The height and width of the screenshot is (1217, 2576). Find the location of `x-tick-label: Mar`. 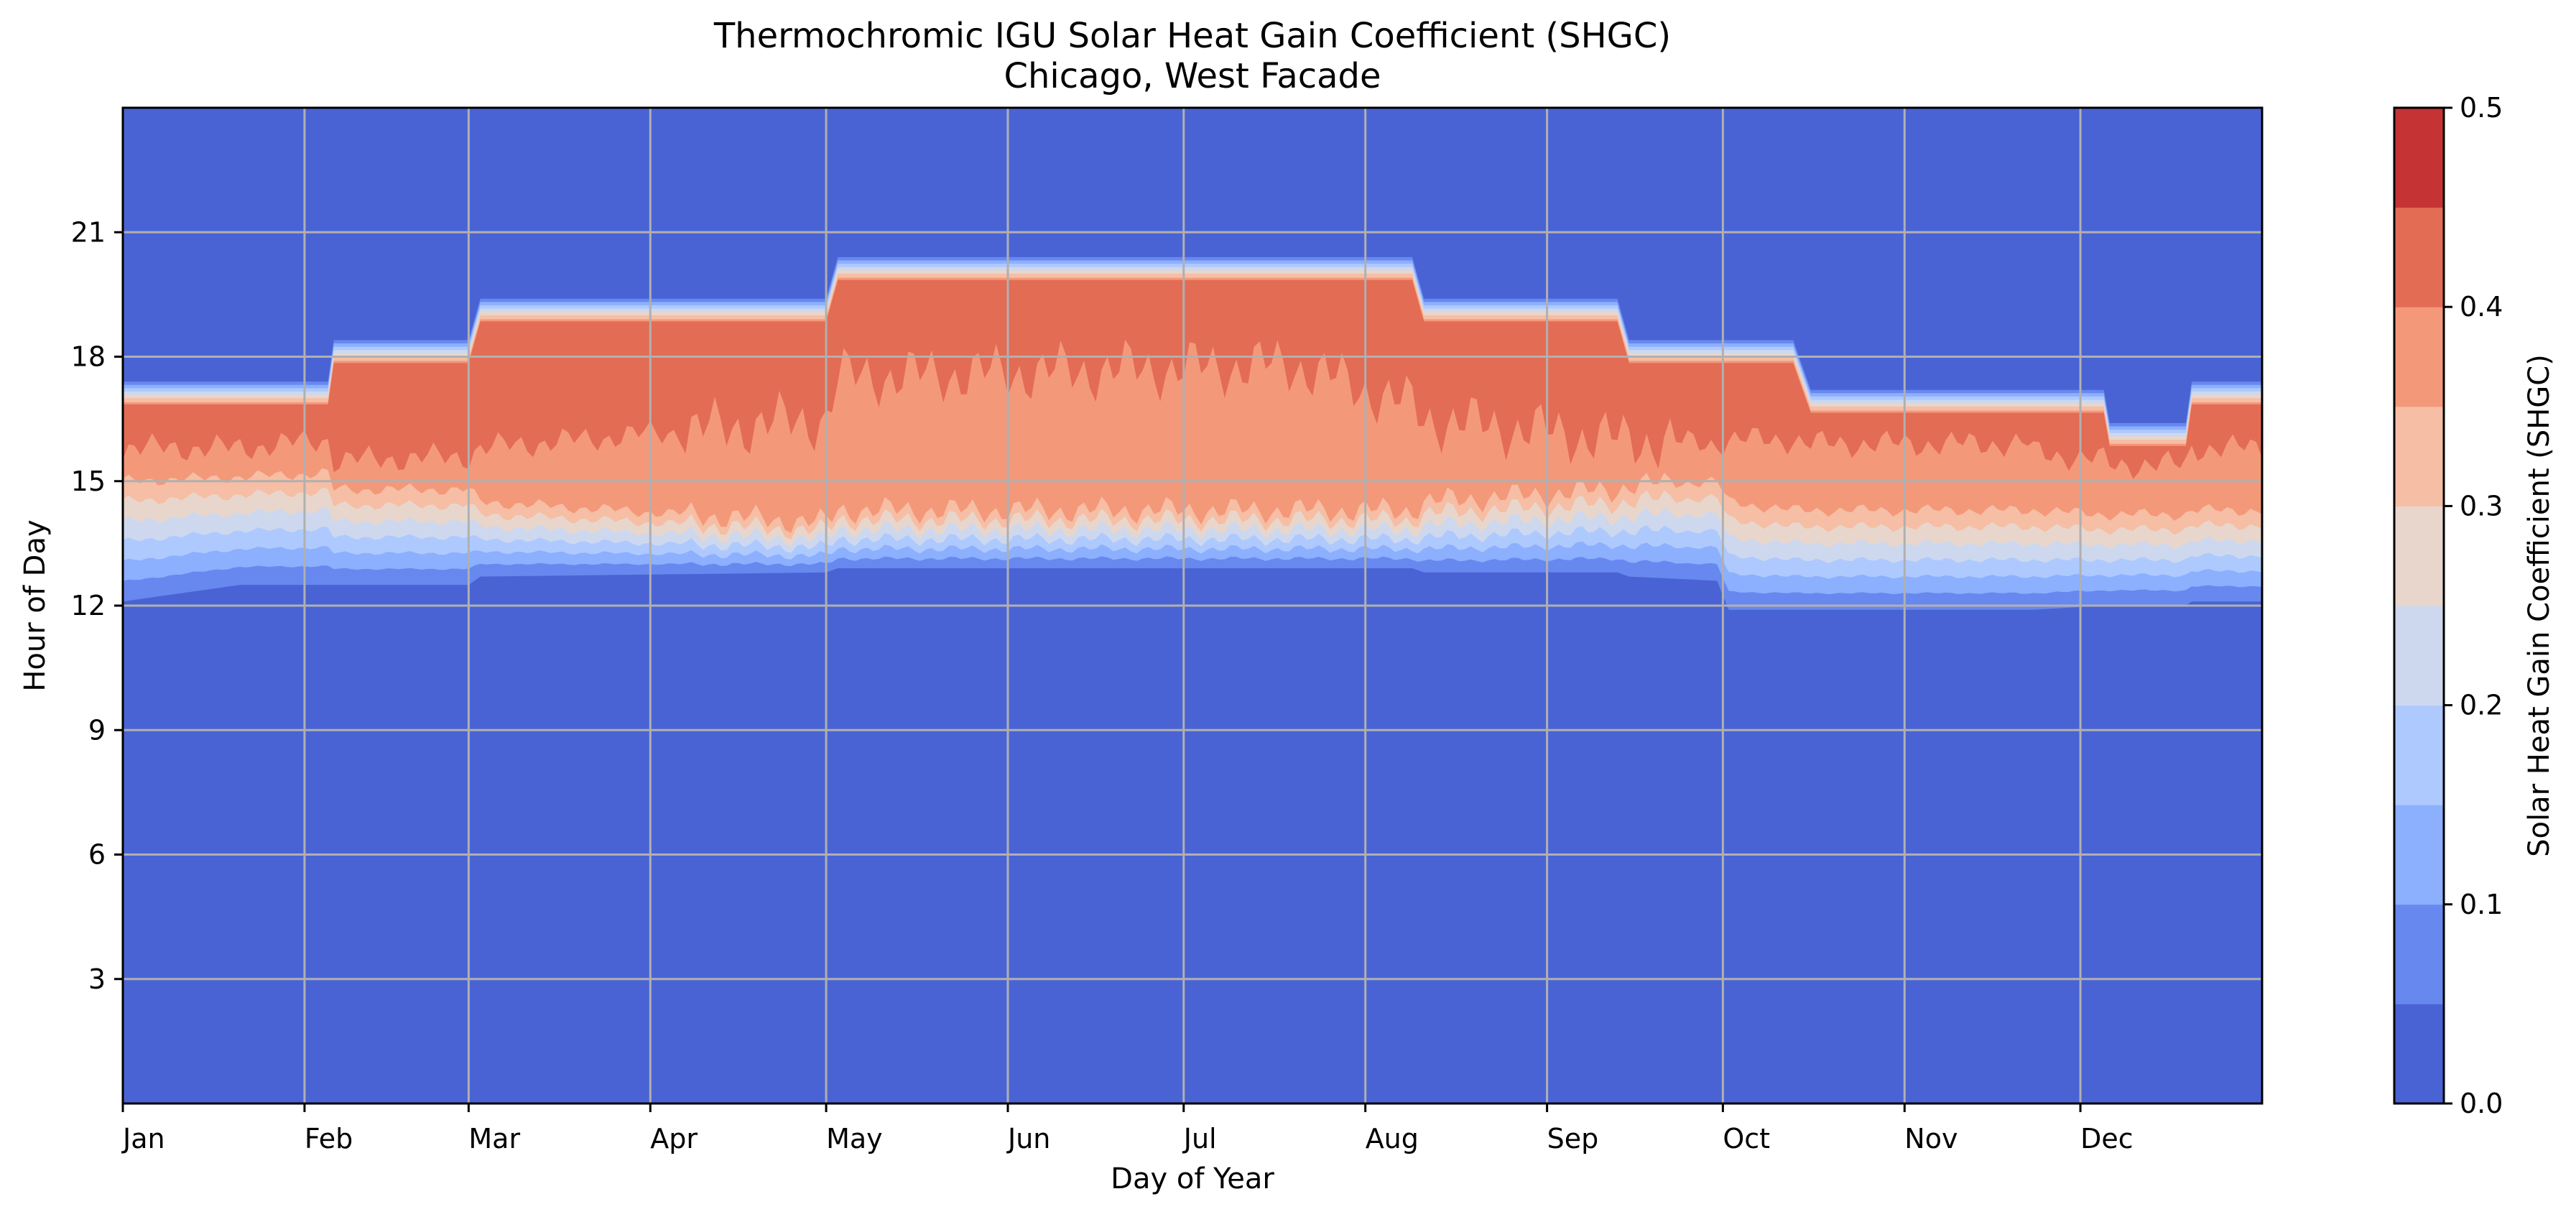

x-tick-label: Mar is located at coordinates (494, 1138).